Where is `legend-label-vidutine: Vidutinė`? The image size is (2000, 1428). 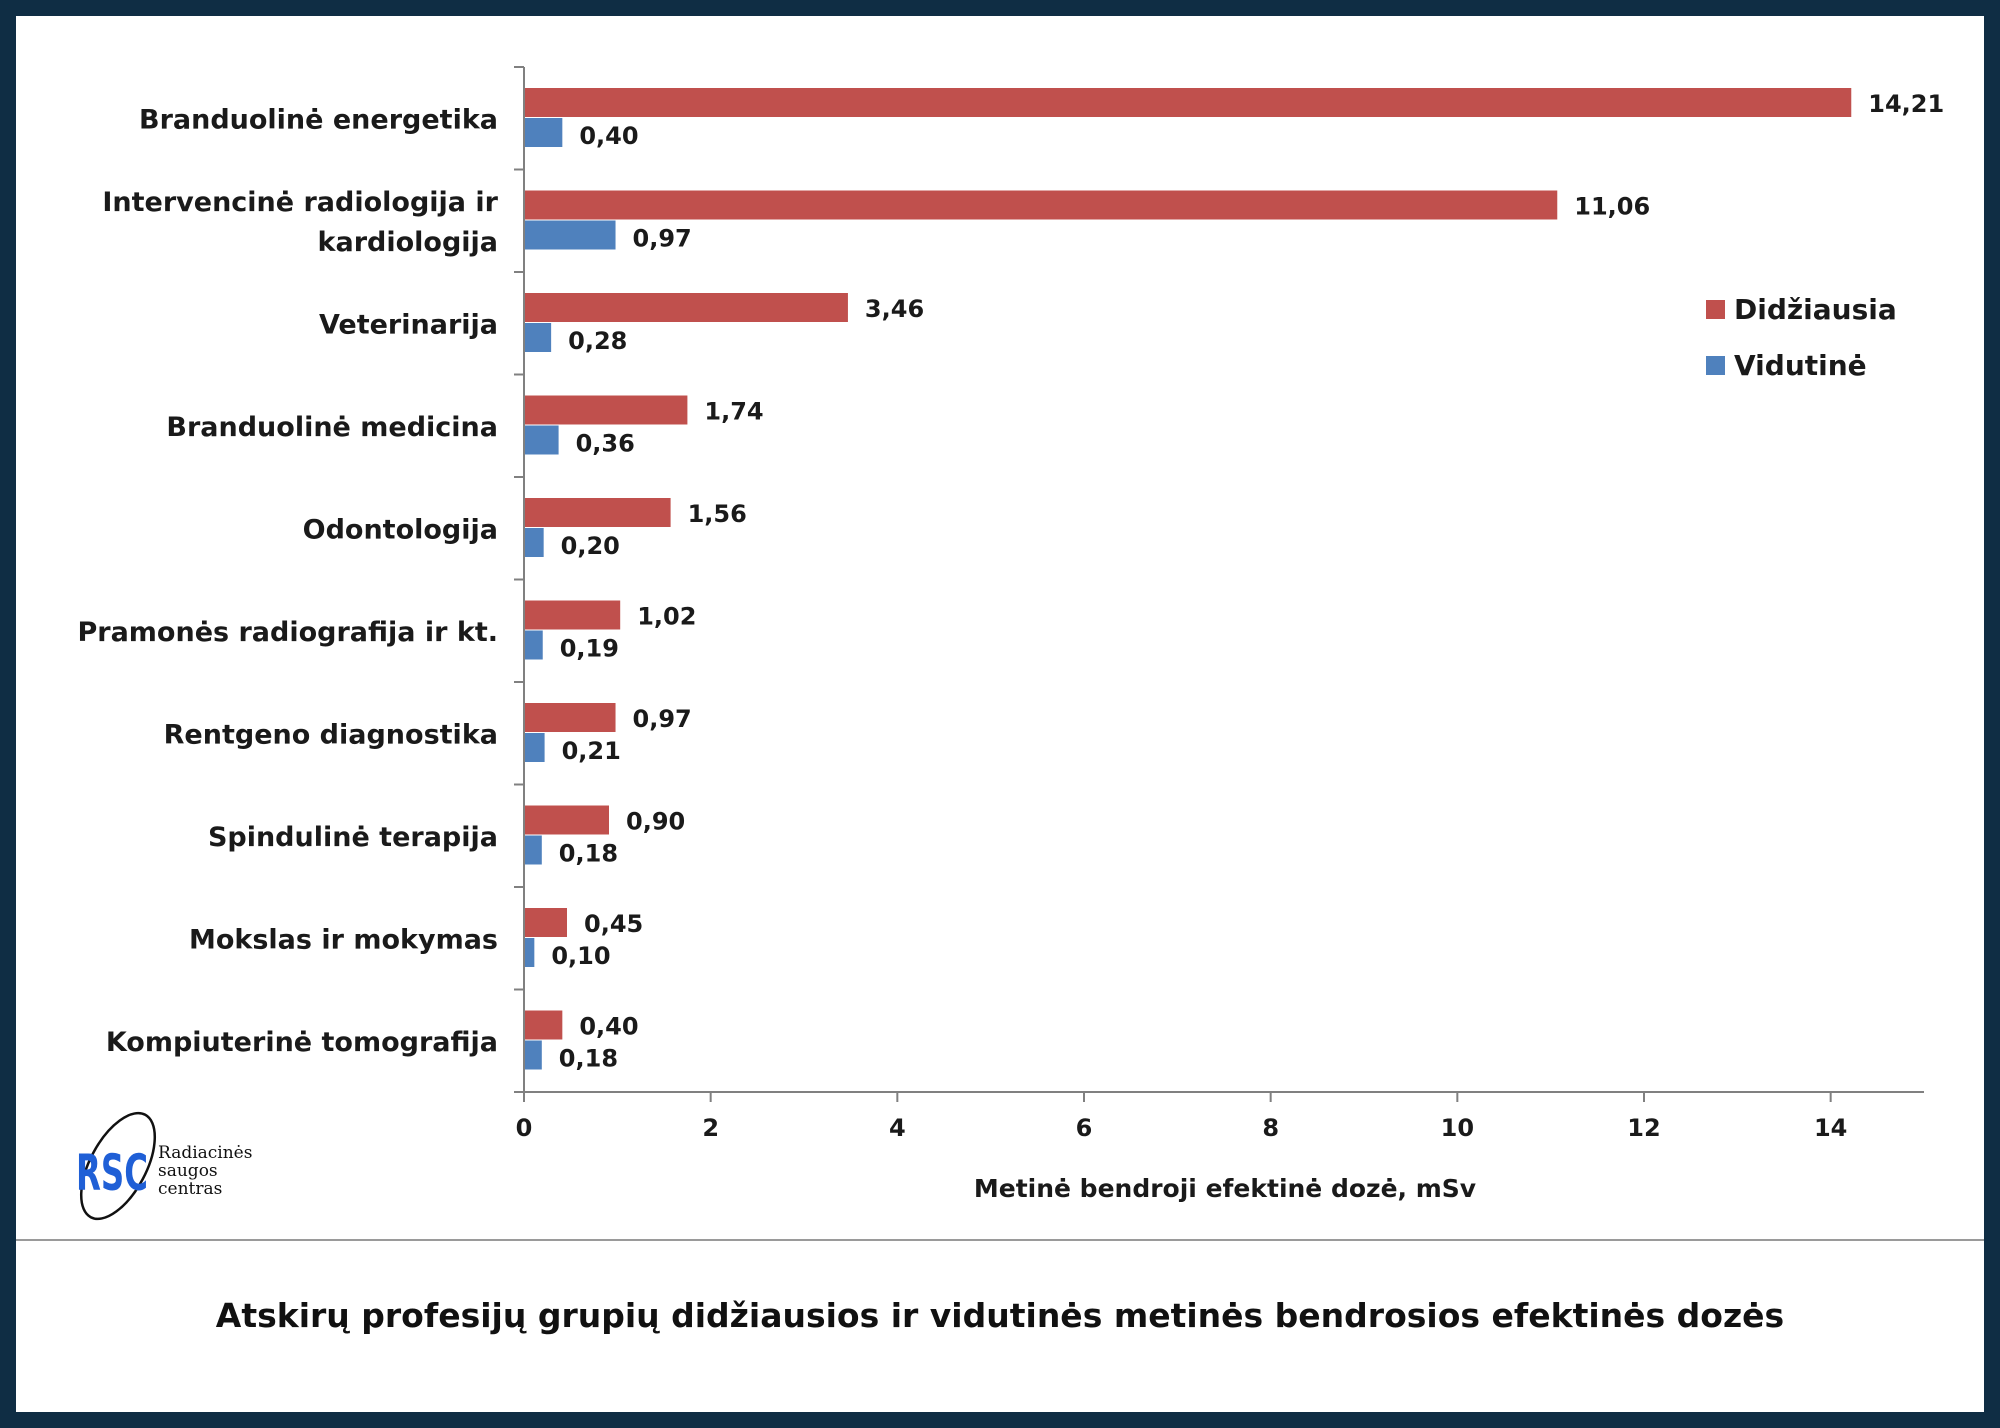 legend-label-vidutine: Vidutinė is located at coordinates (1800, 365).